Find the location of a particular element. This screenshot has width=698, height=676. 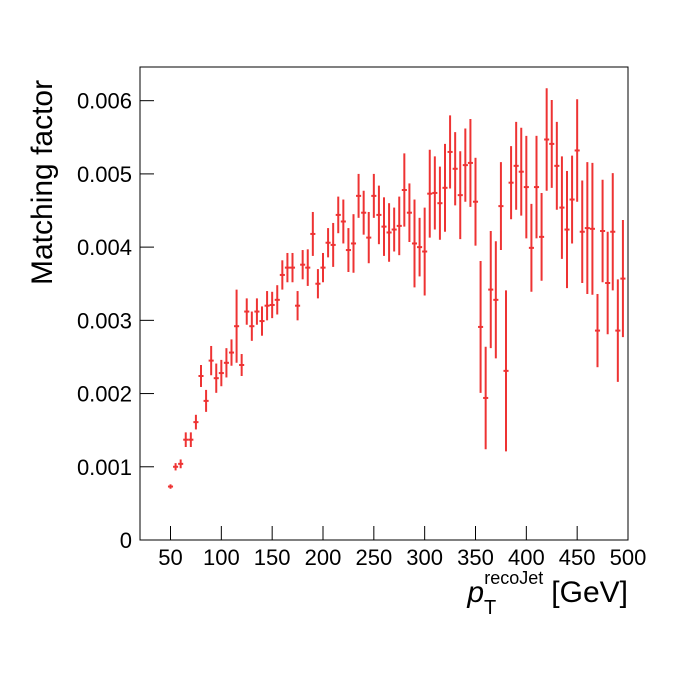

x-tick-label: 200 is located at coordinates (323, 557).